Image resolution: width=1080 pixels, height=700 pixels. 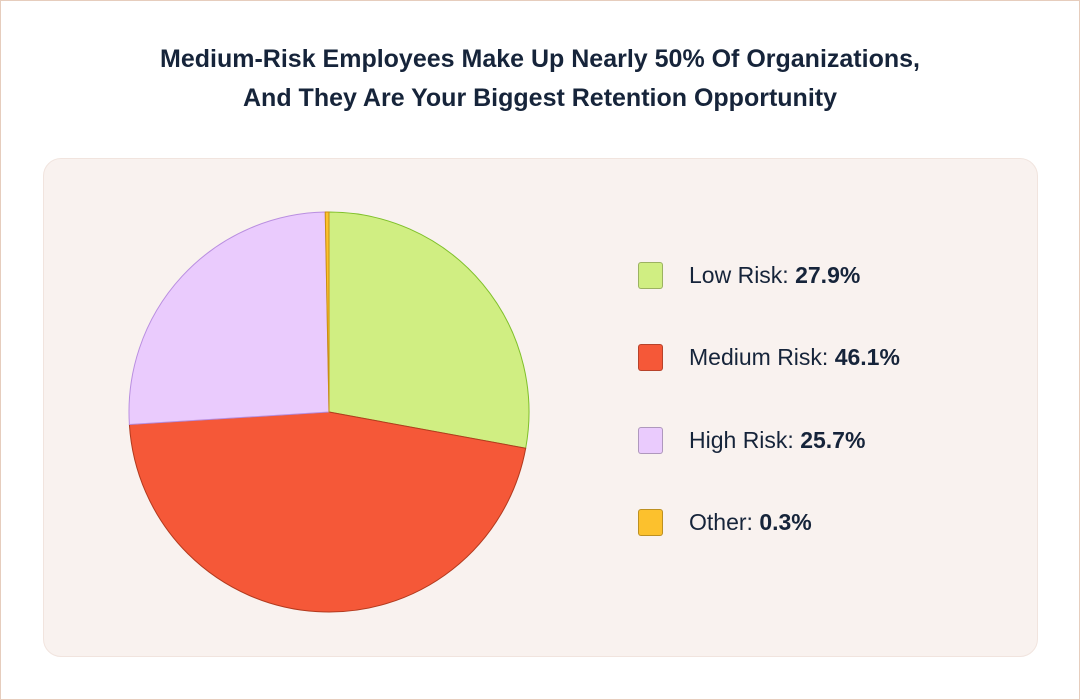 I want to click on pie-slice-medium-risk, so click(x=327, y=512).